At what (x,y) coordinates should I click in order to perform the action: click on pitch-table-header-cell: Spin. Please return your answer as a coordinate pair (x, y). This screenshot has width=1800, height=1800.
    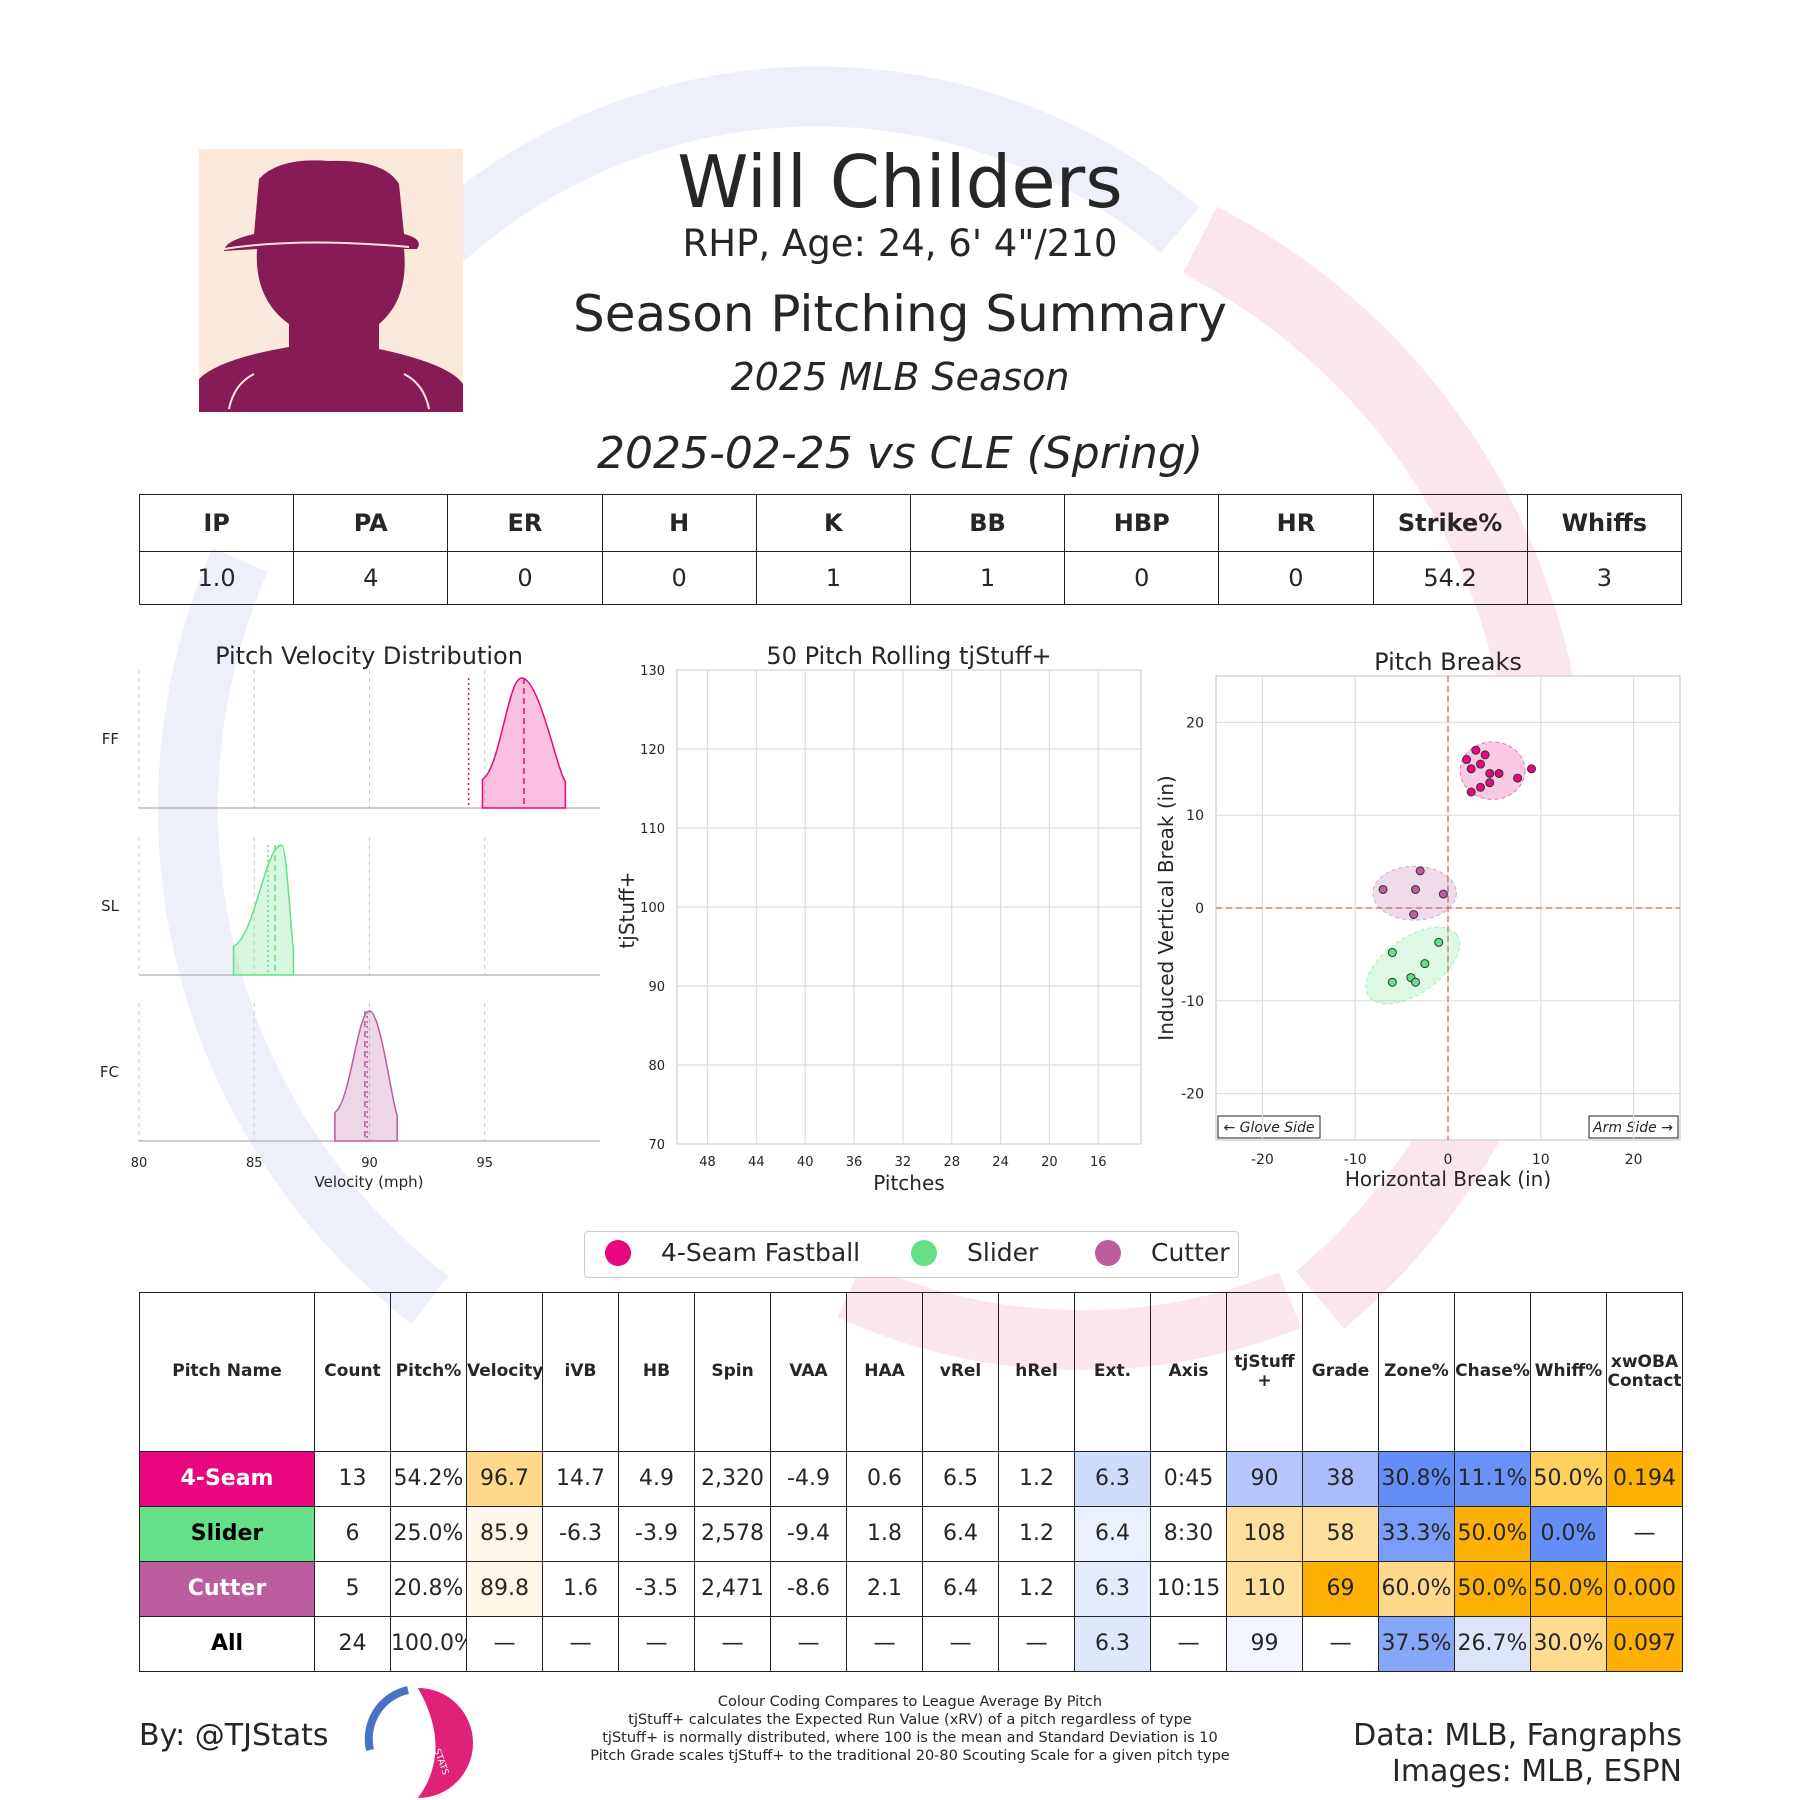
    Looking at the image, I should click on (732, 1372).